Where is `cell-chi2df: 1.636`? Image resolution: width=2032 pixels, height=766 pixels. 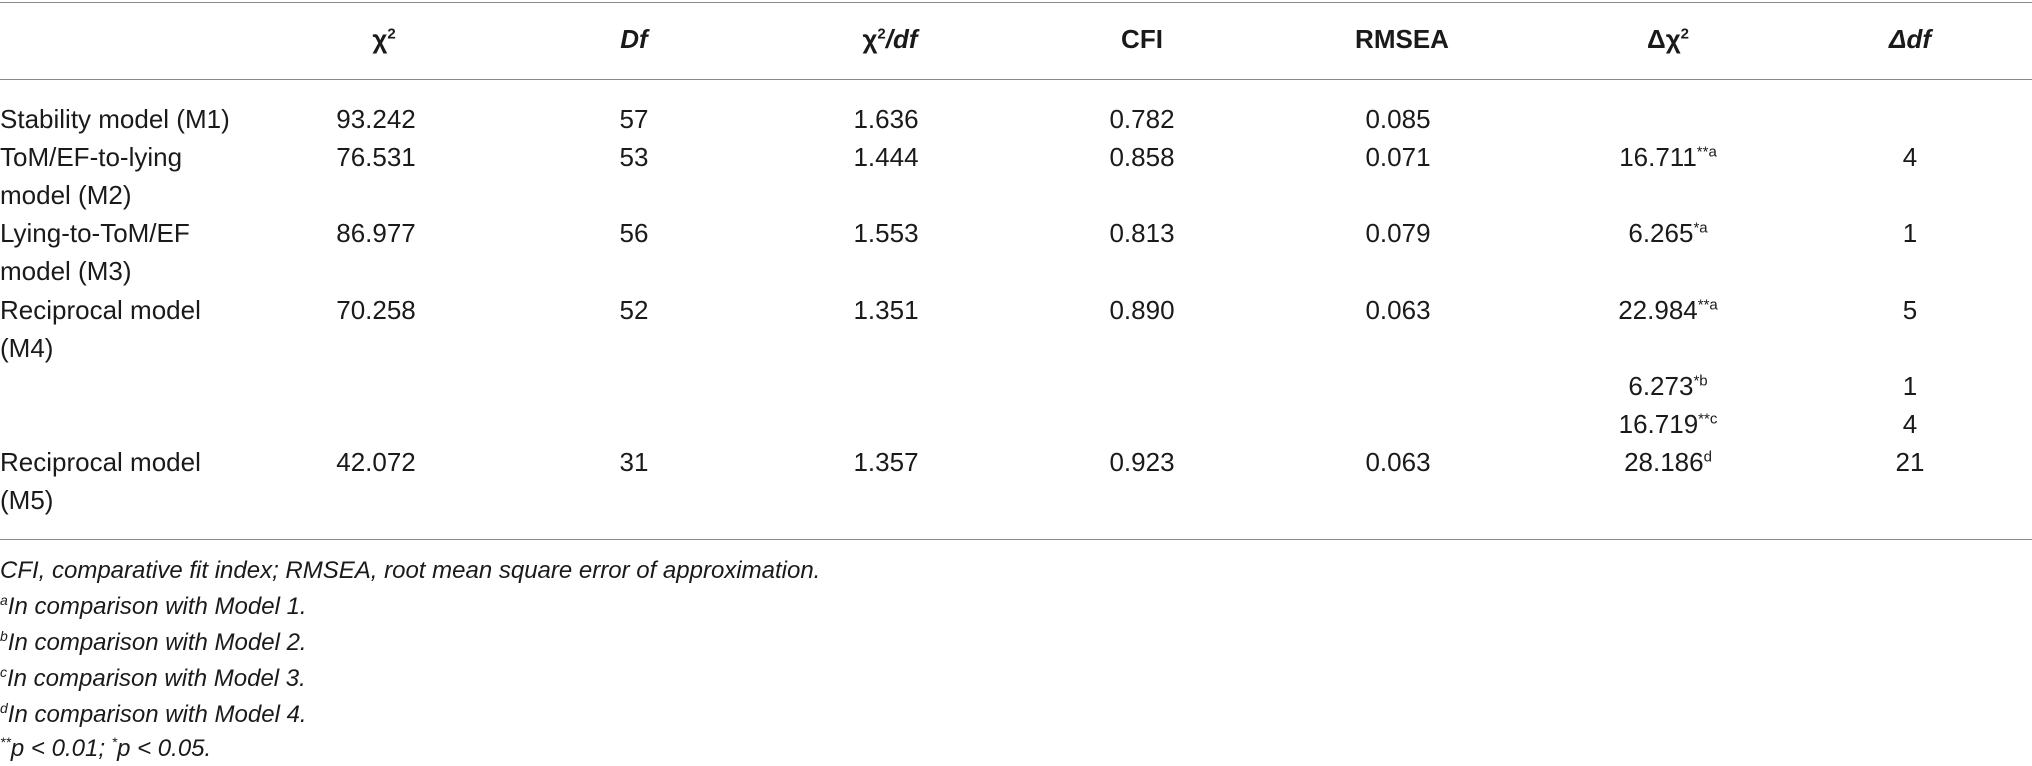
cell-chi2df: 1.636 is located at coordinates (886, 119).